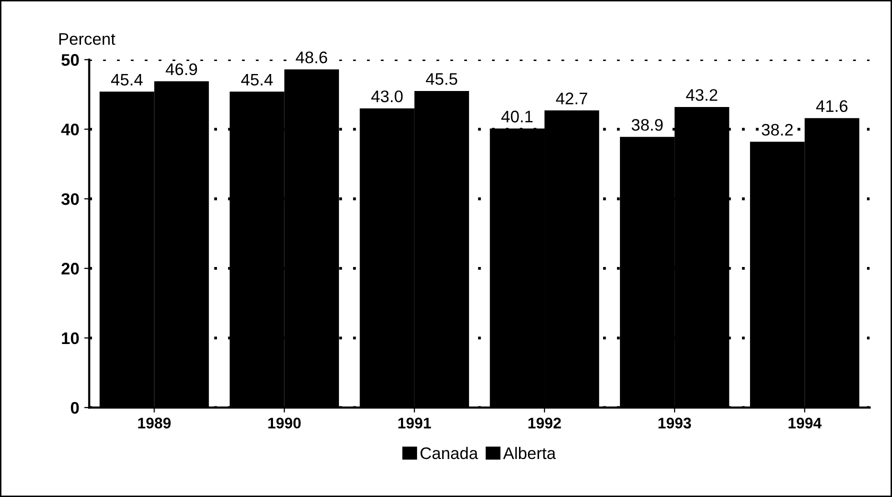  What do you see at coordinates (312, 58) in the screenshot?
I see `data-label: 48.6` at bounding box center [312, 58].